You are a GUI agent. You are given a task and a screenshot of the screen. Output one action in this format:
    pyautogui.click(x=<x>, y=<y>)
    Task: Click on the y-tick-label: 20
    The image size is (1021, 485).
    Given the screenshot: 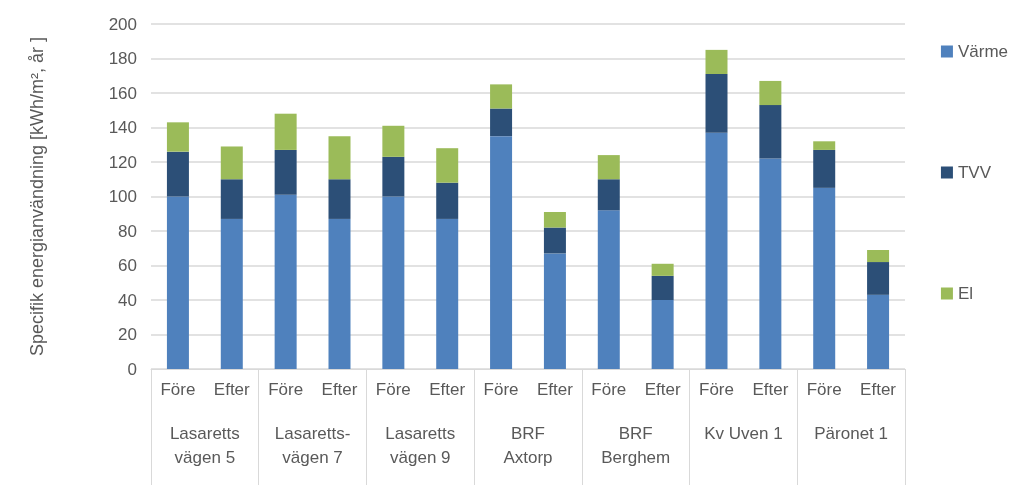 What is the action you would take?
    pyautogui.click(x=127, y=334)
    